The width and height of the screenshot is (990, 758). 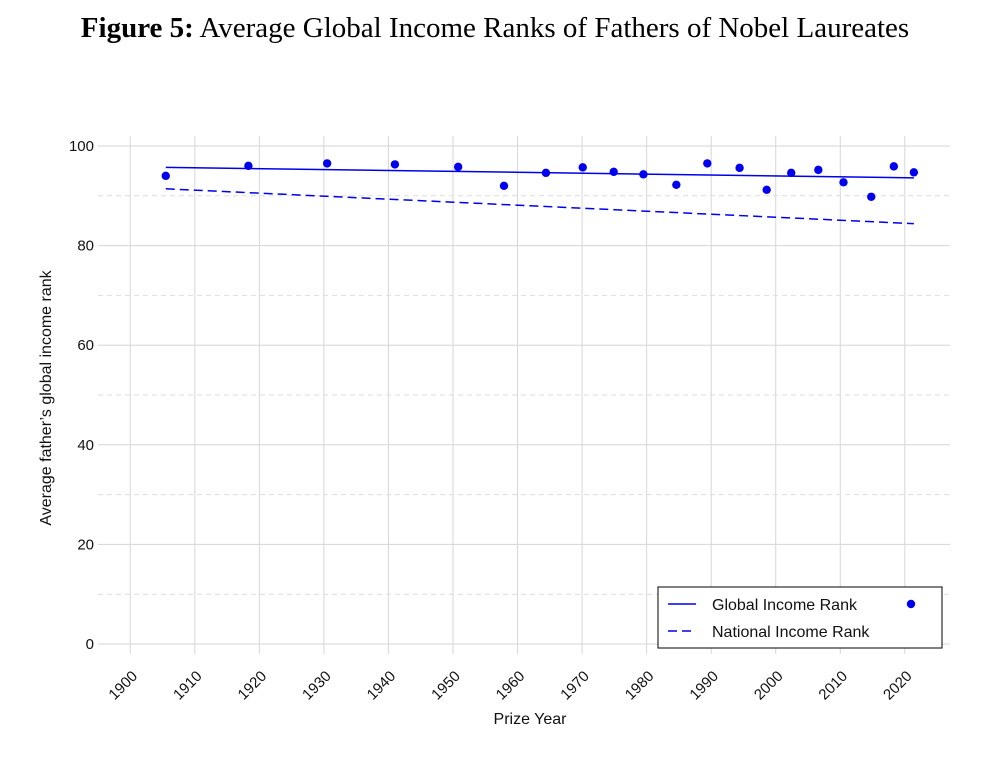 What do you see at coordinates (90, 644) in the screenshot?
I see `y-tick-label: 0` at bounding box center [90, 644].